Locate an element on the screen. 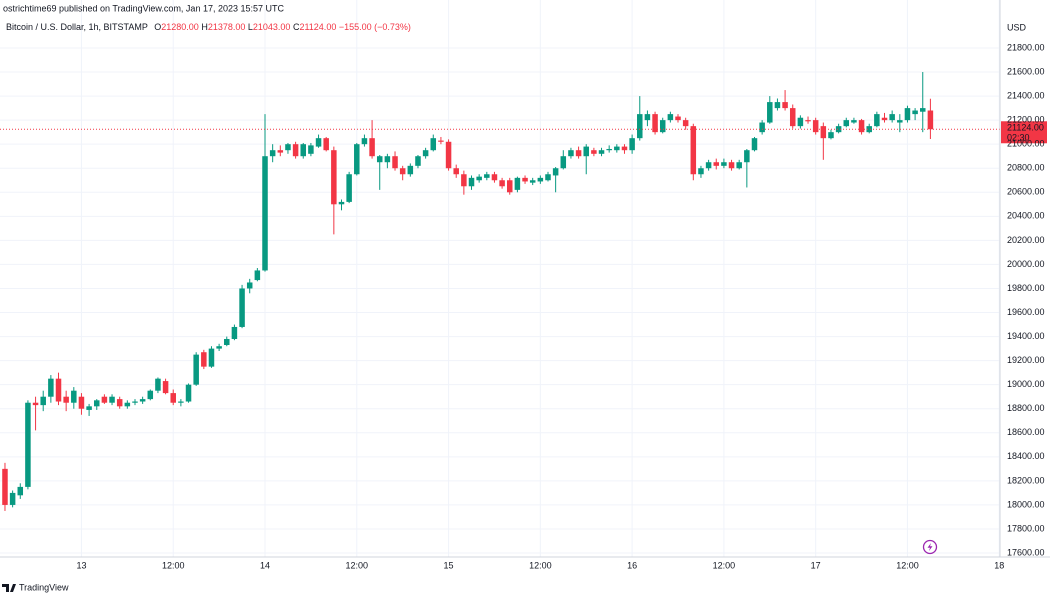 The width and height of the screenshot is (1050, 600). y-tick-label: 21200.00 is located at coordinates (1026, 120).